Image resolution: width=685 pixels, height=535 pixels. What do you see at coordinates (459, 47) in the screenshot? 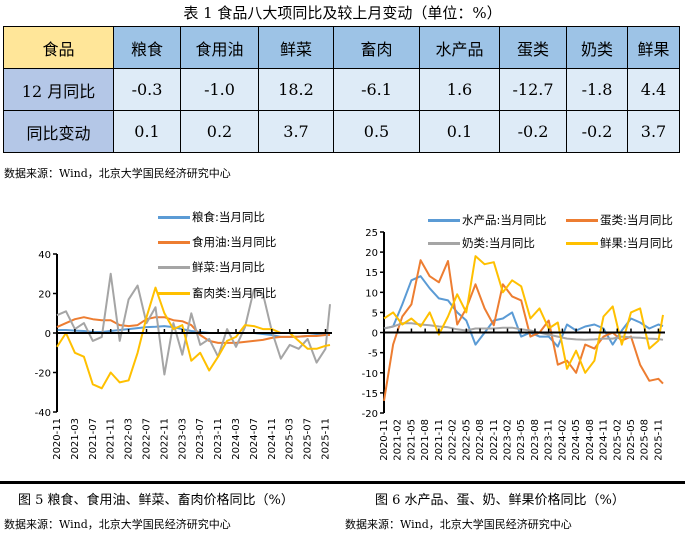
I see `header-cell: 水产品` at bounding box center [459, 47].